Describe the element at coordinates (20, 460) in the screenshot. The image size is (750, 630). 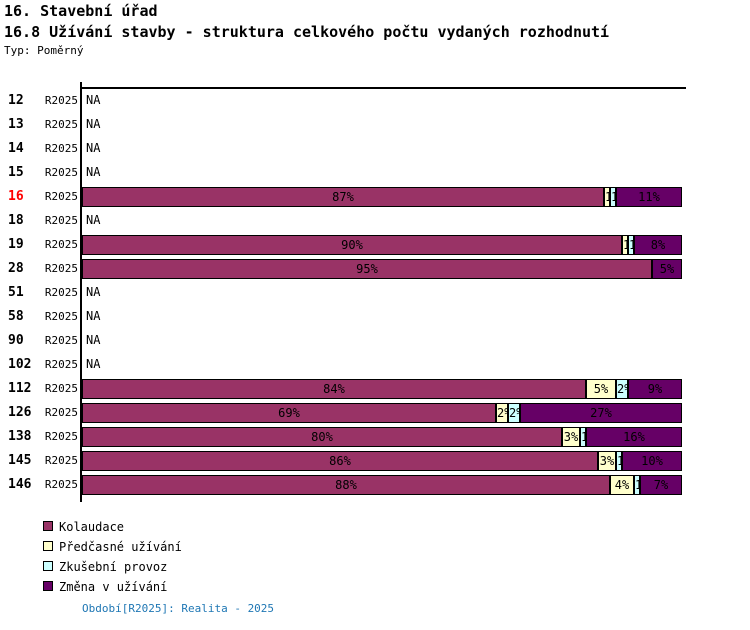
I see `row-label: 145` at that location.